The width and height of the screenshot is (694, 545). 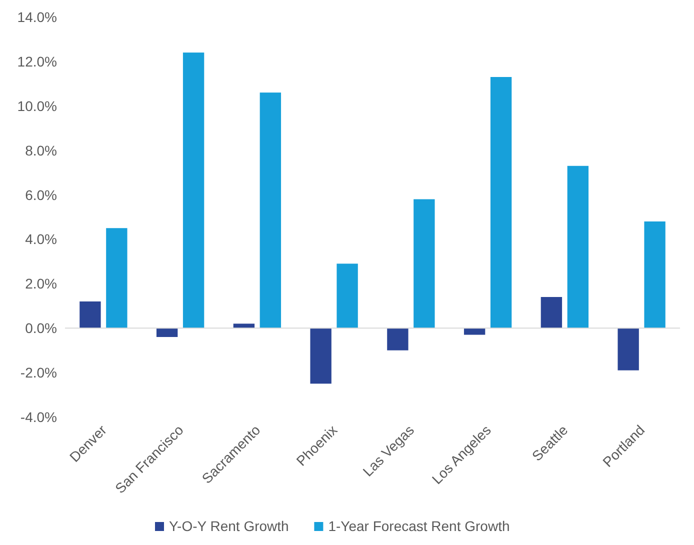 I want to click on y-tick-label: -4.0%, so click(x=38, y=417).